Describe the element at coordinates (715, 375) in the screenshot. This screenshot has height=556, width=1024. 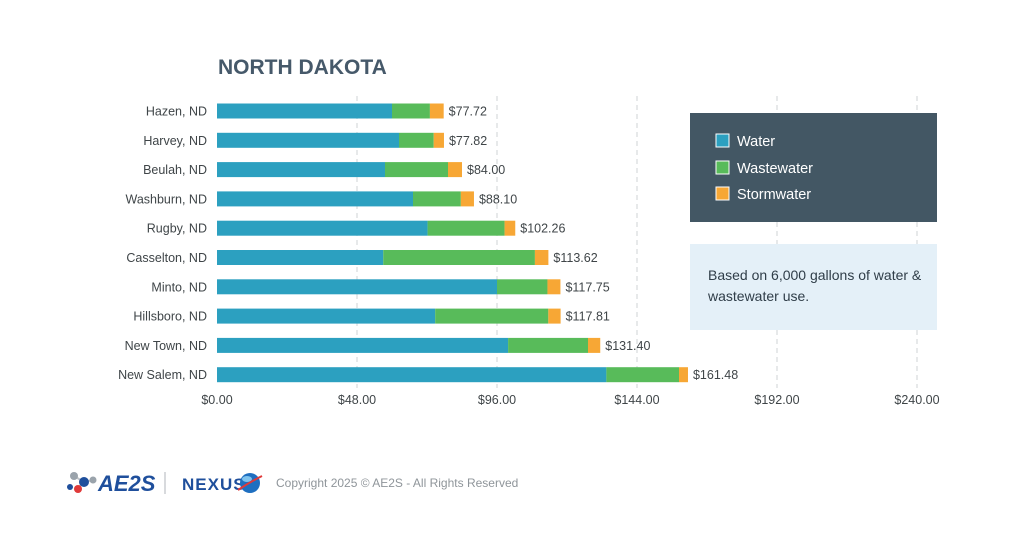
I see `total-label: $161.48` at that location.